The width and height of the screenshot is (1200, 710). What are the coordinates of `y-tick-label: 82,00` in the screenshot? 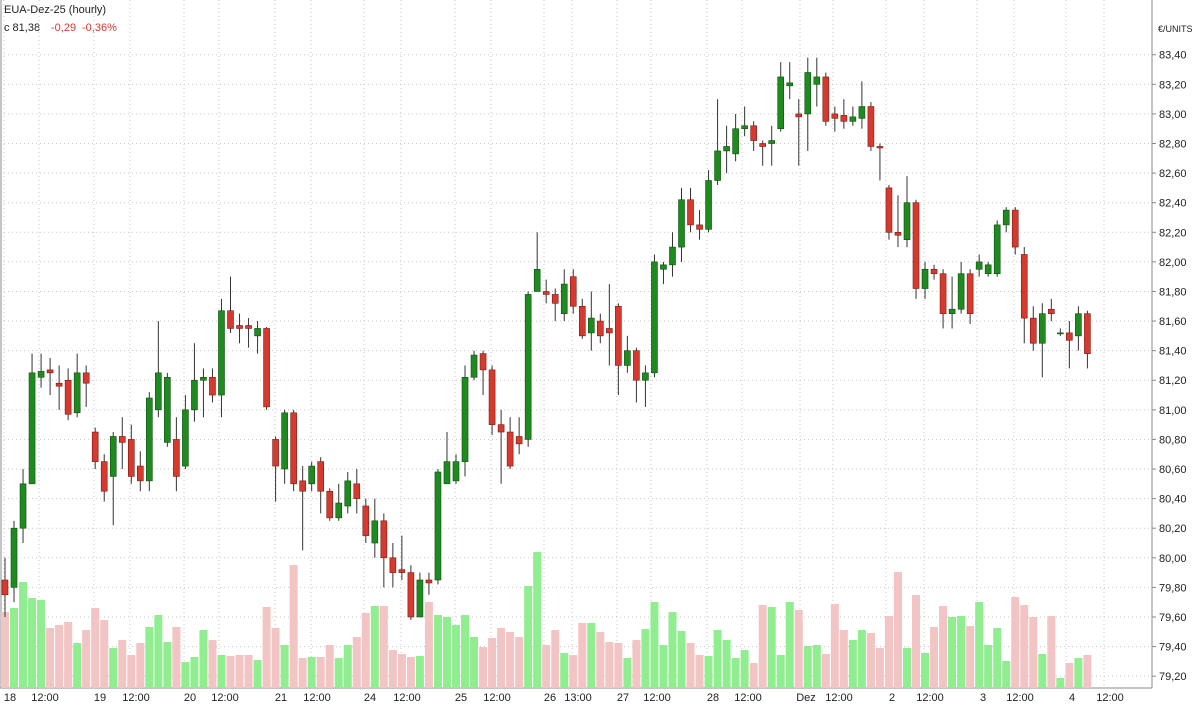 It's located at (1173, 263).